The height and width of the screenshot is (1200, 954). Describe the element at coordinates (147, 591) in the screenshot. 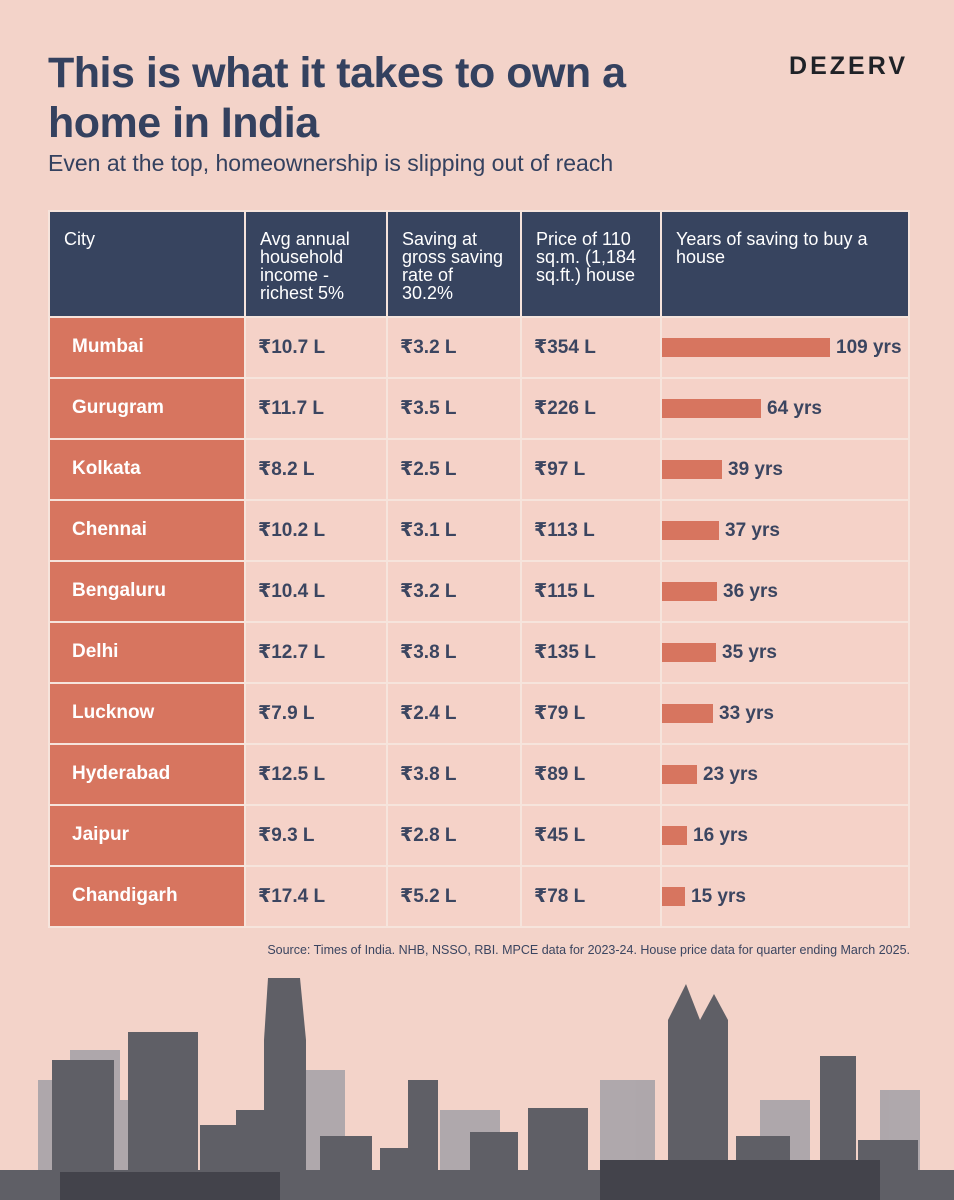

I see `city-cell: Bengaluru` at that location.